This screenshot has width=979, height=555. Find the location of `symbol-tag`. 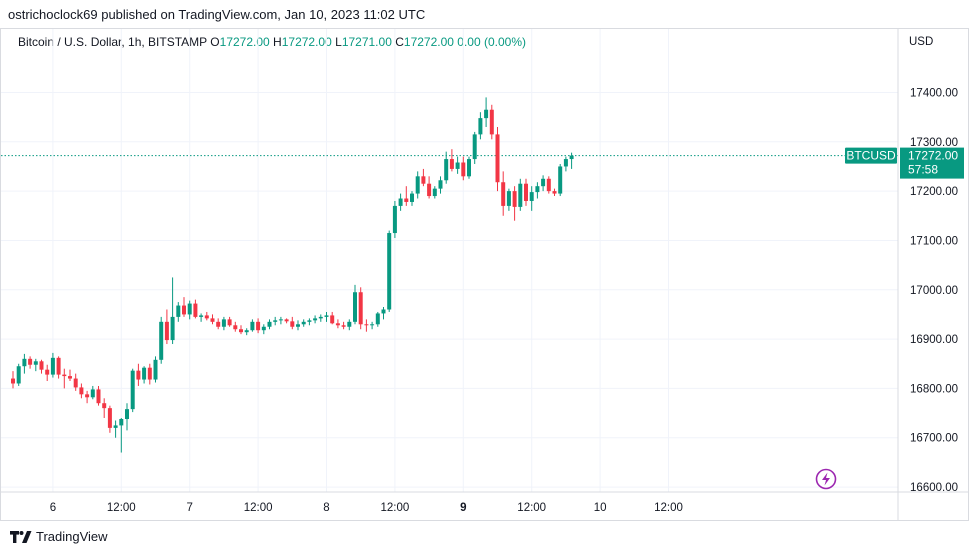

symbol-tag is located at coordinates (871, 155).